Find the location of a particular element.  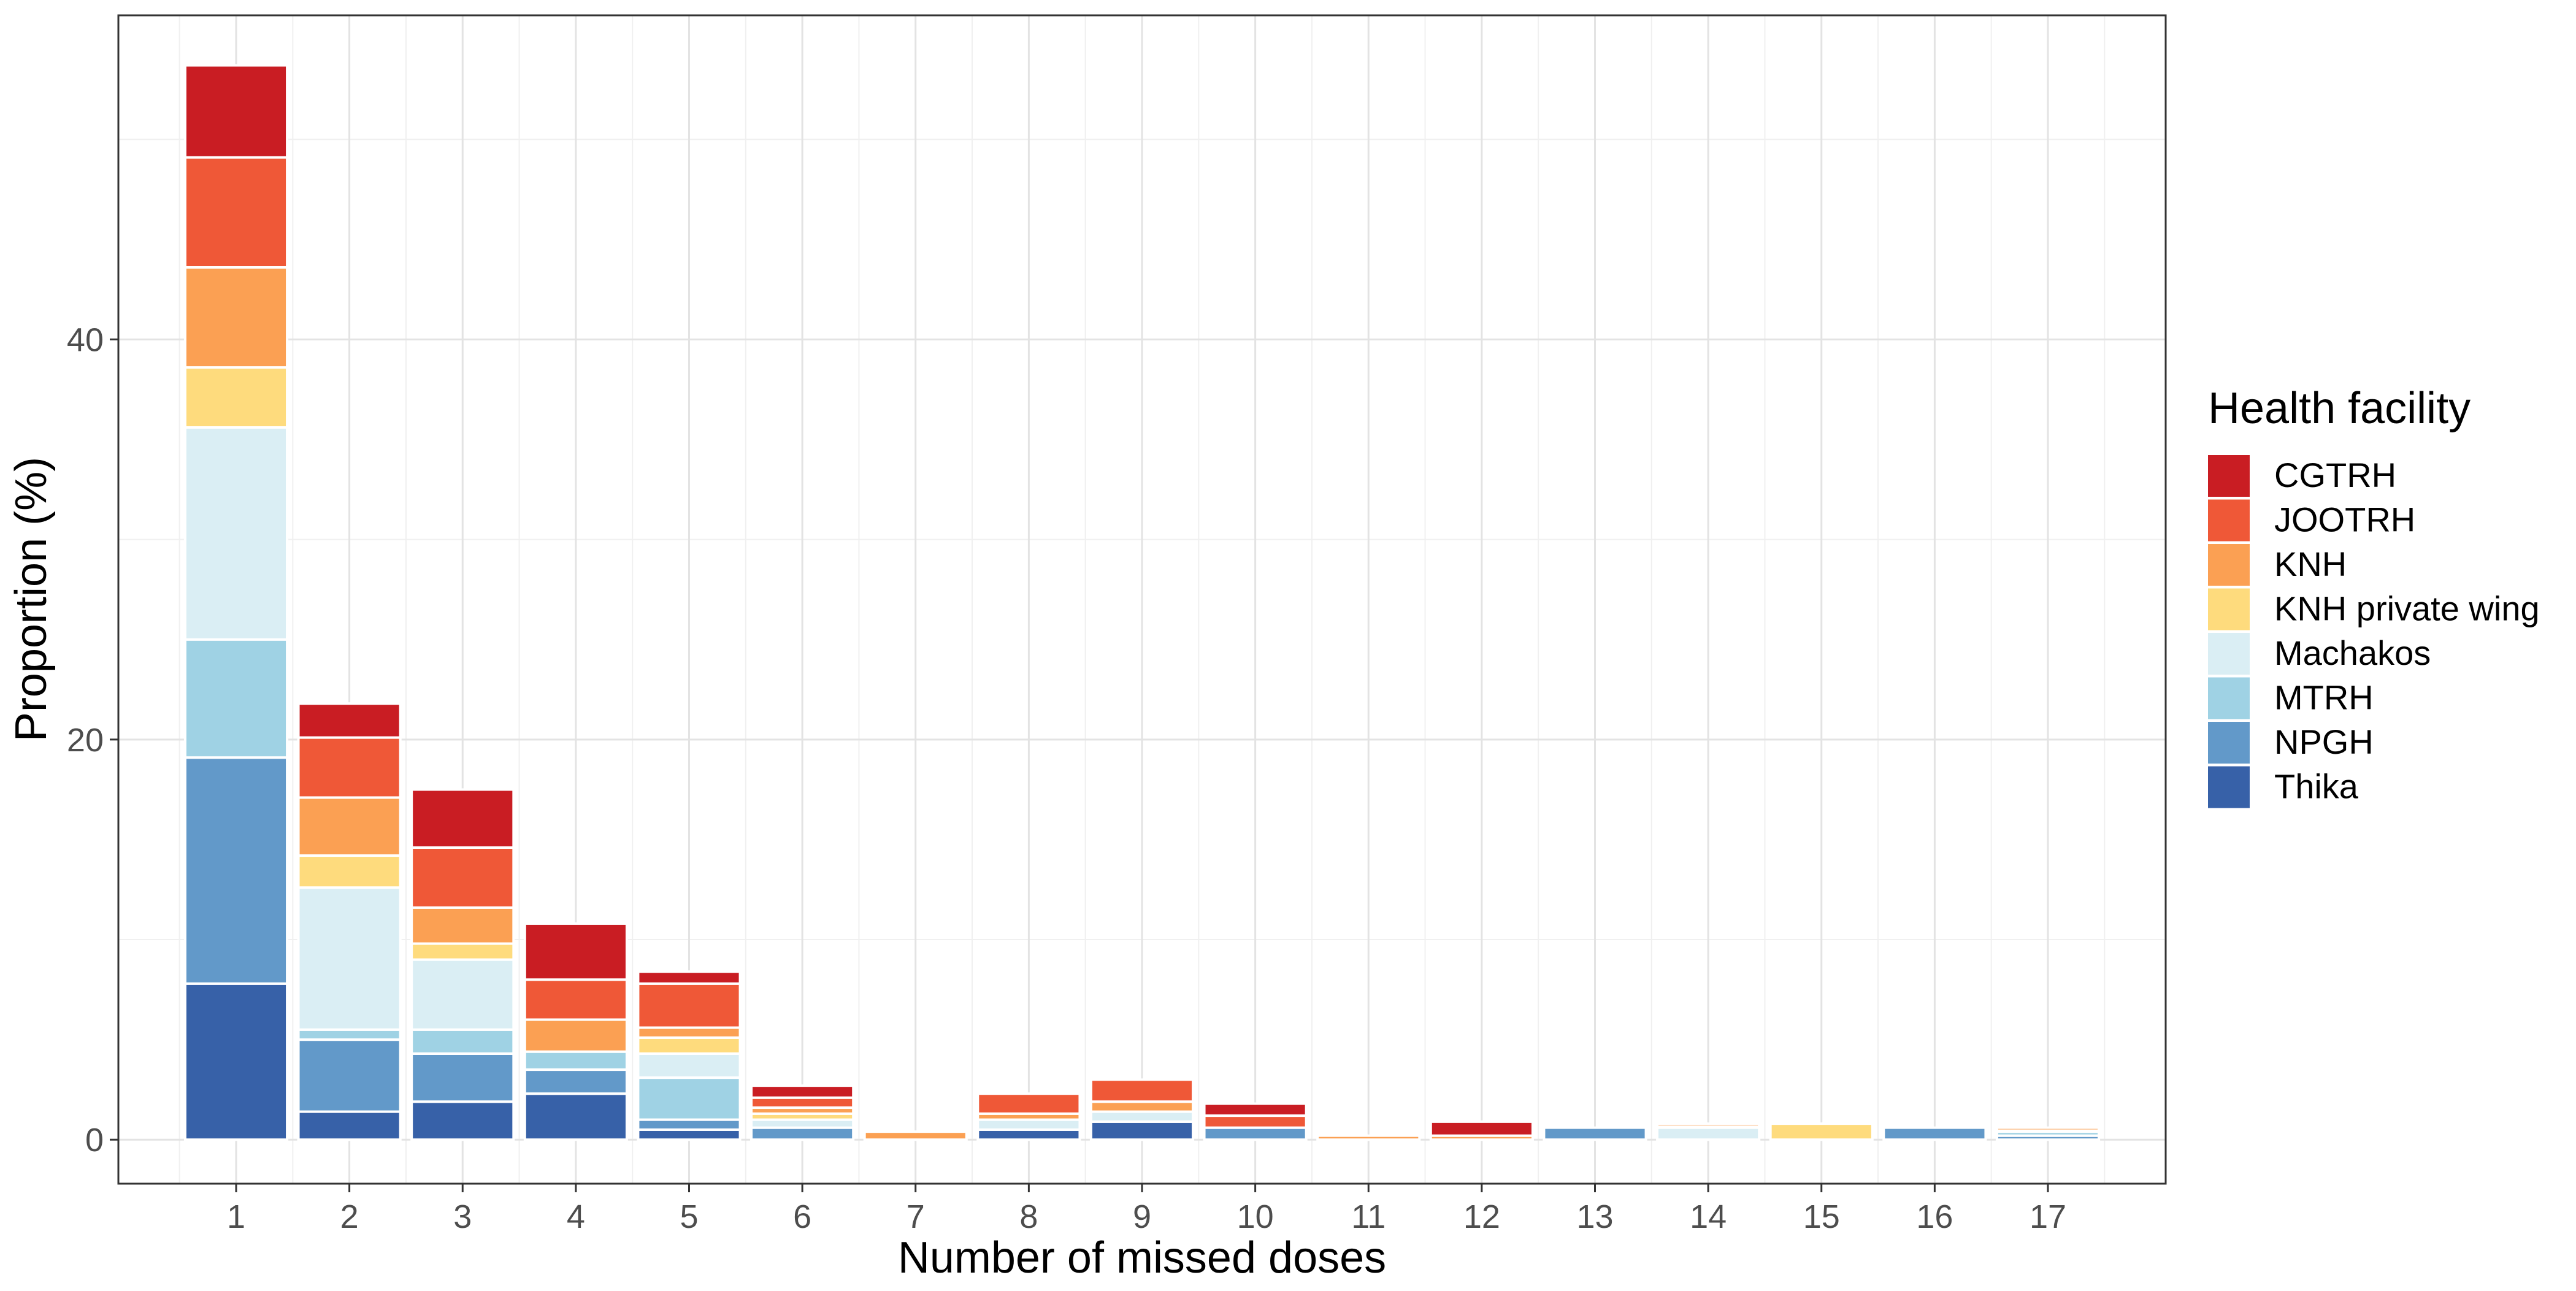

x-tick-label: 17 is located at coordinates (2048, 1216).